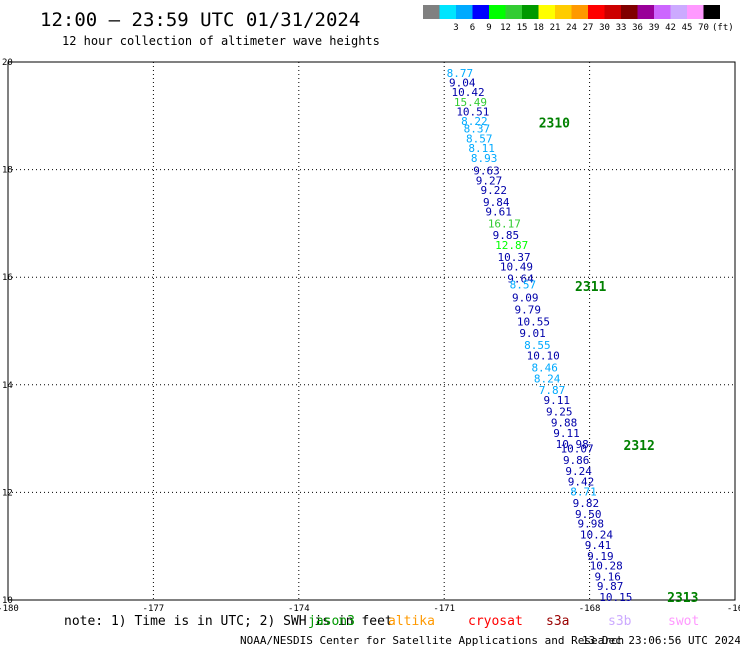 This screenshot has width=740, height=650. What do you see at coordinates (590, 524) in the screenshot?
I see `wave-height-label: 9.98` at bounding box center [590, 524].